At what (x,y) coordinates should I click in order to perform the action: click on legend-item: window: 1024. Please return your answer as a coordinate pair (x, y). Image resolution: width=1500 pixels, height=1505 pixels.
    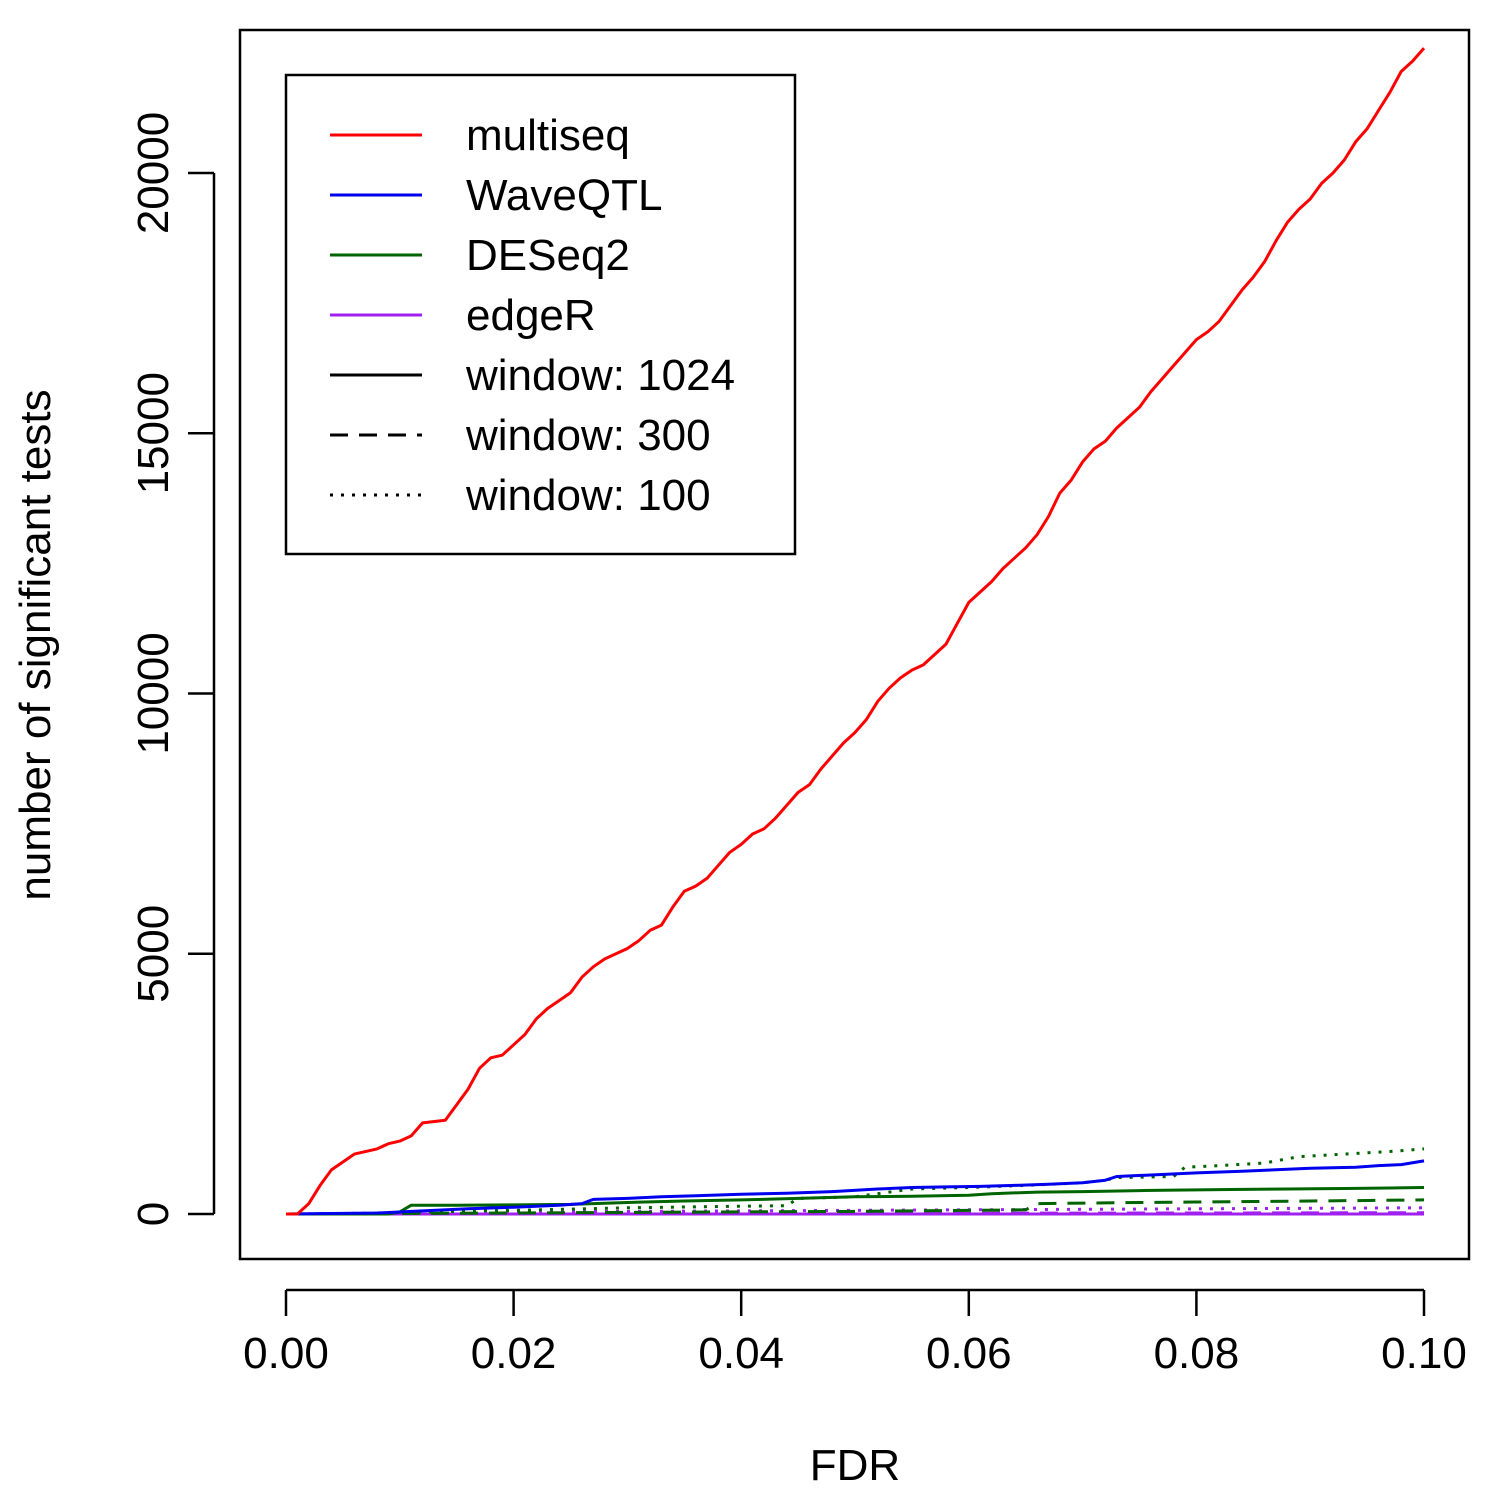
    Looking at the image, I should click on (532, 375).